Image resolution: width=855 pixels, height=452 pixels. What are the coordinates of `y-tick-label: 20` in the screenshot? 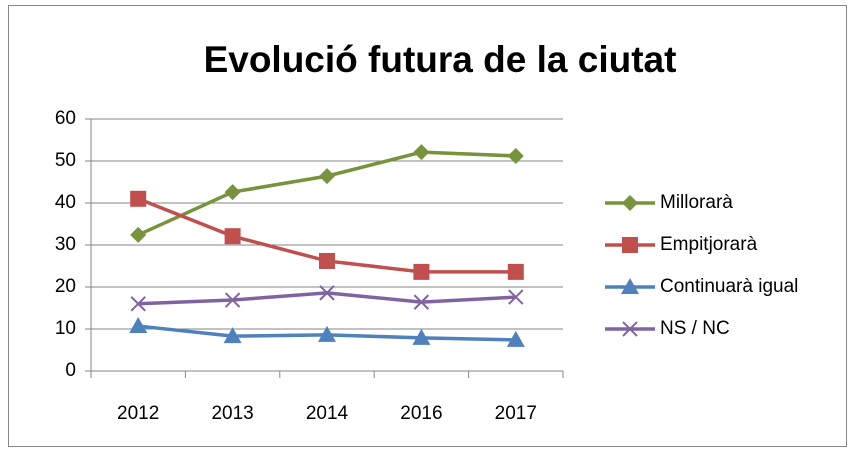 It's located at (65, 286).